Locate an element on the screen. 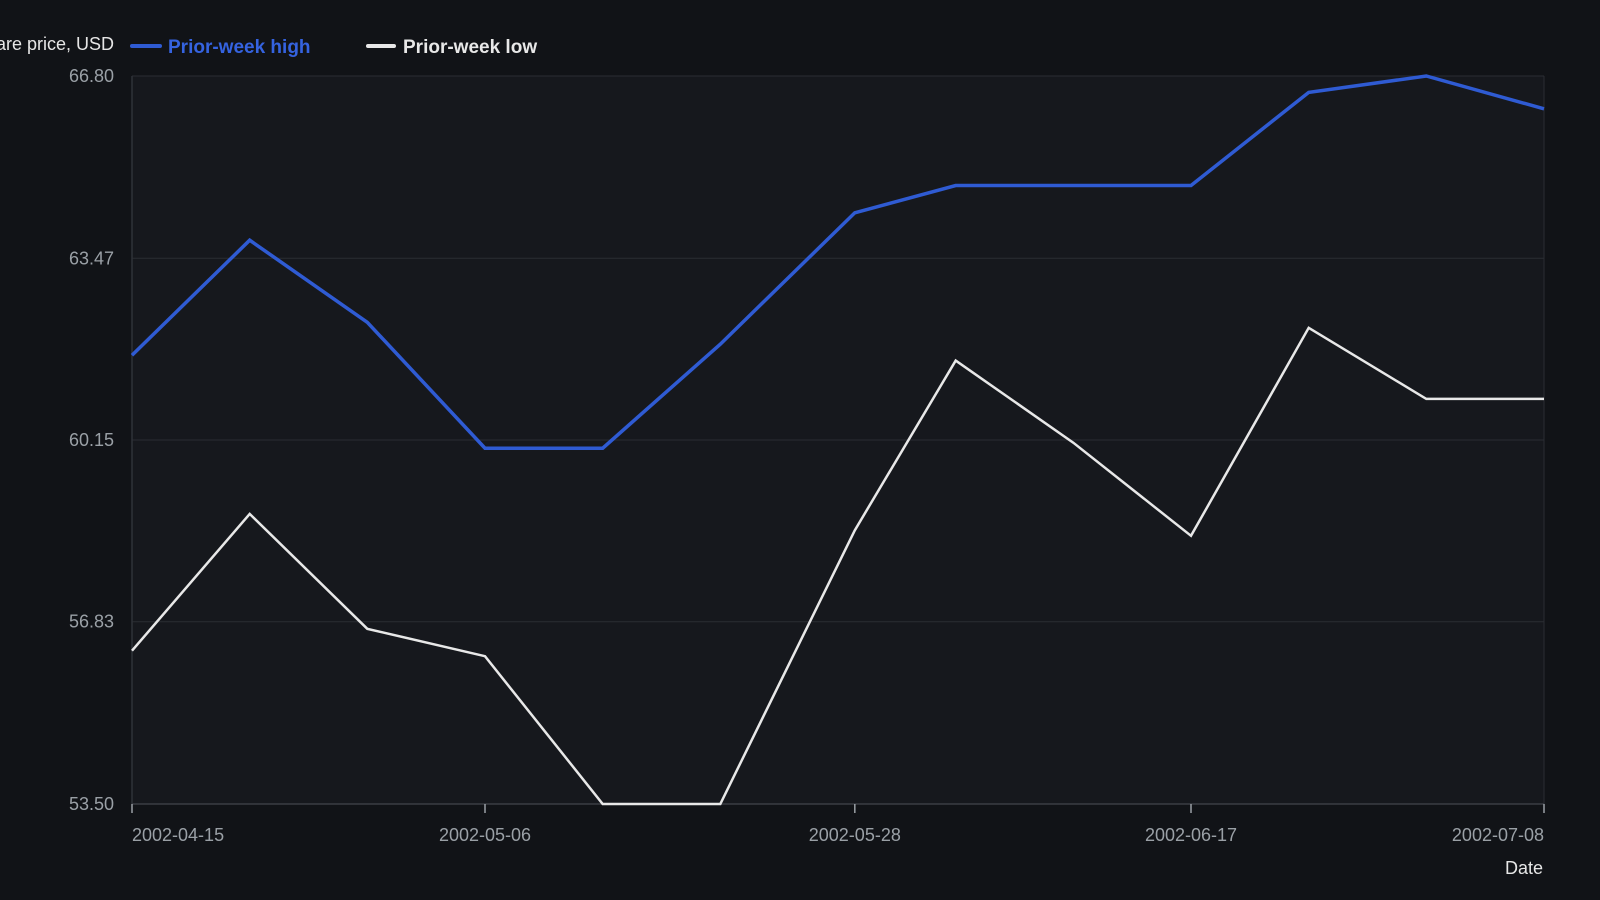  y-tick-label: 56.83 is located at coordinates (91, 622).